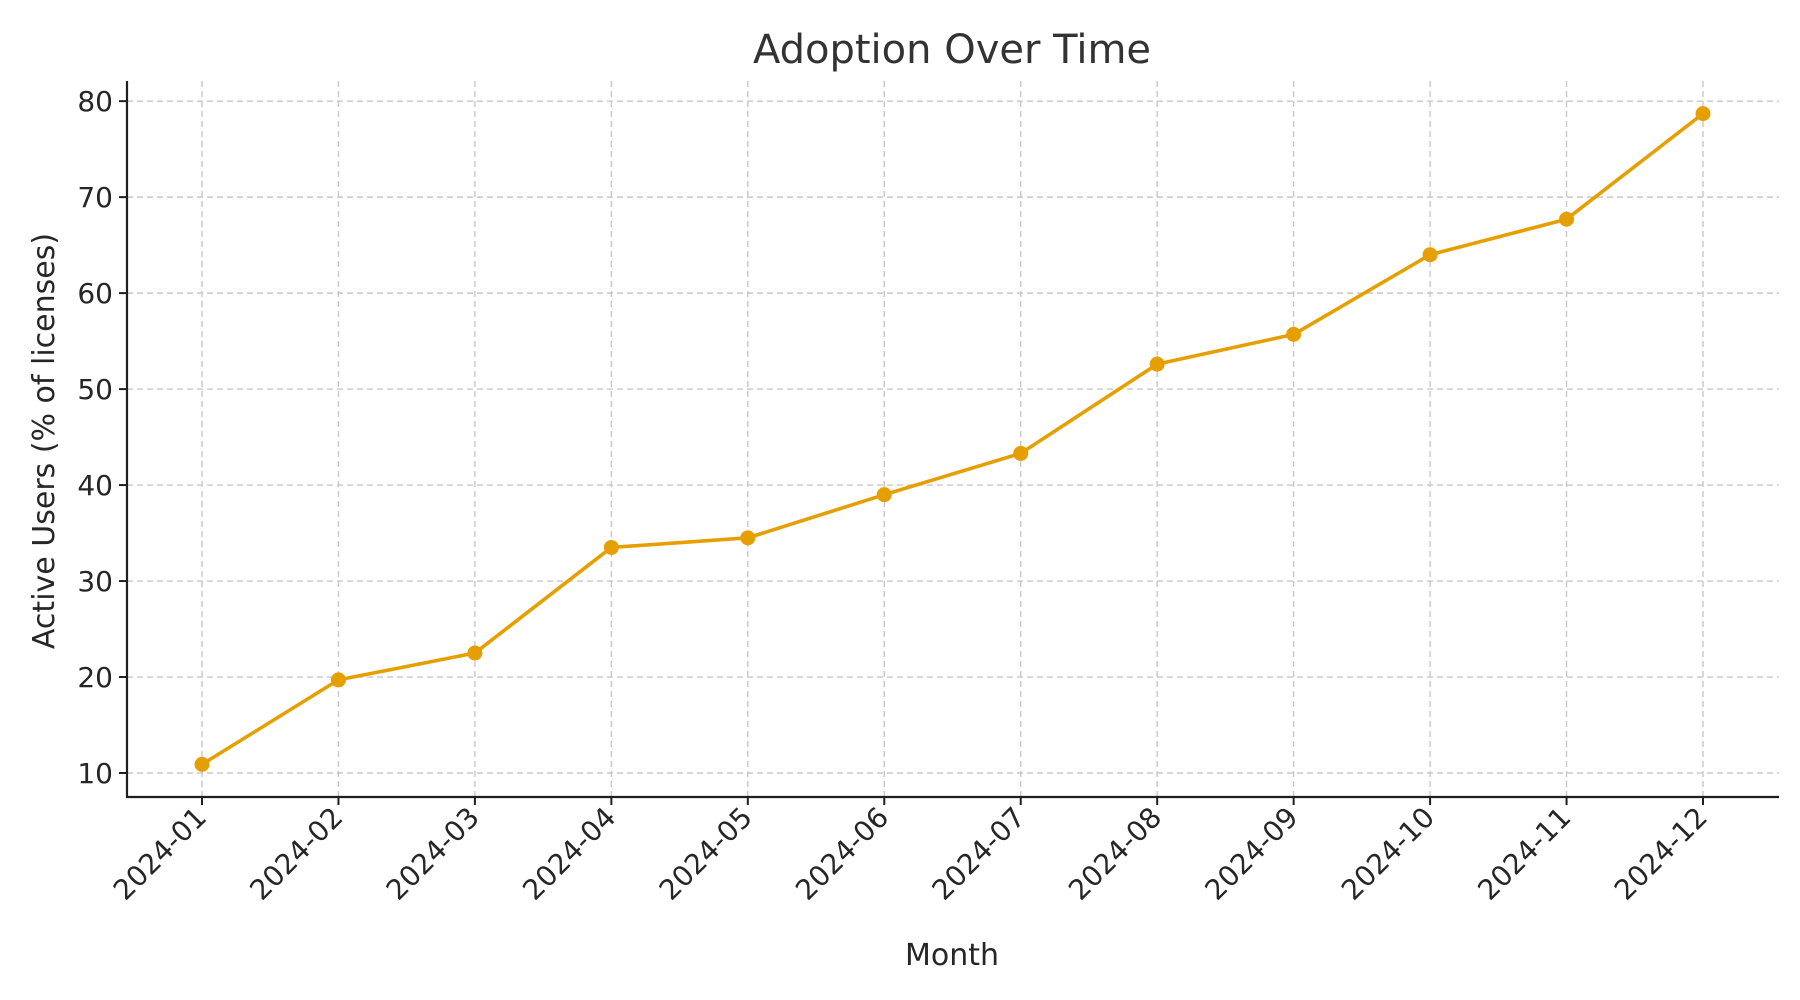  I want to click on chart-title: Adoption Over Time, so click(952, 50).